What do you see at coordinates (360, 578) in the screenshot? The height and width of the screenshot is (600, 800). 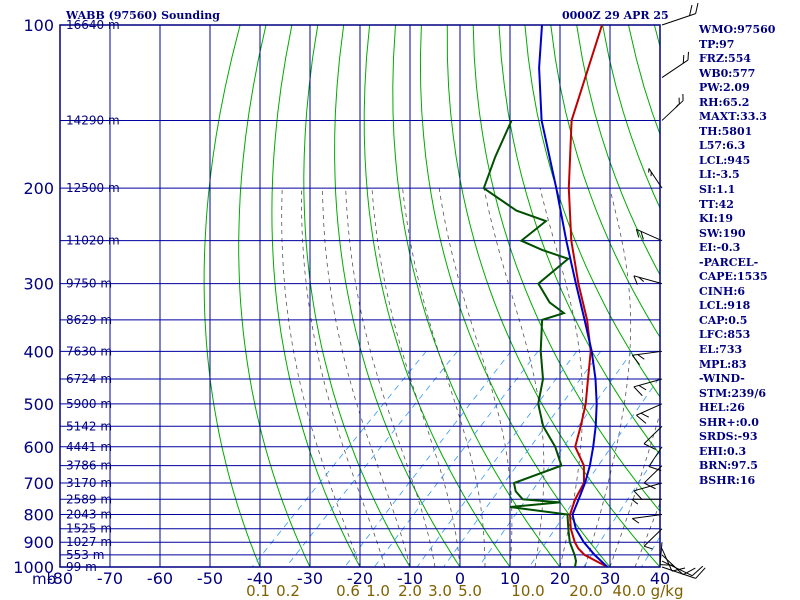 I see `temperature-tick-label: -20` at bounding box center [360, 578].